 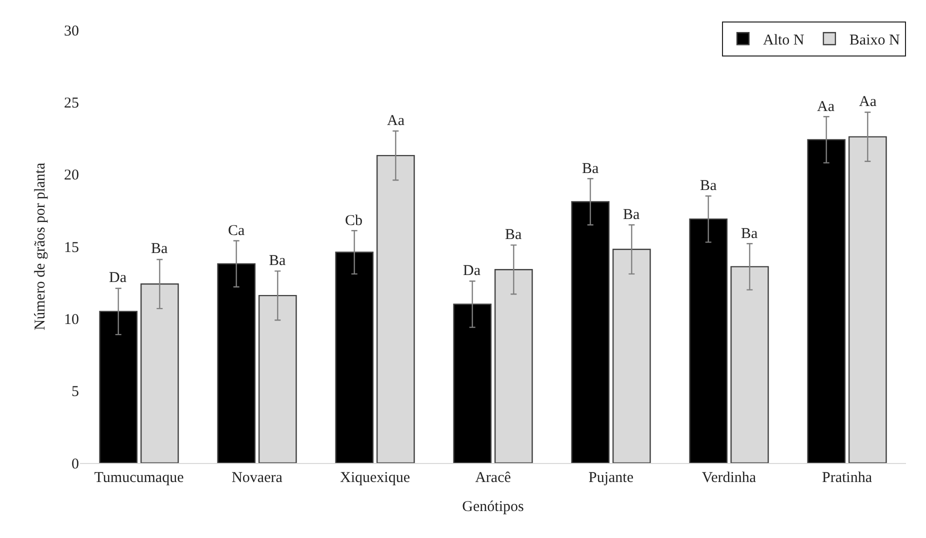 I want to click on x-tick-label: Aracê, so click(x=493, y=478).